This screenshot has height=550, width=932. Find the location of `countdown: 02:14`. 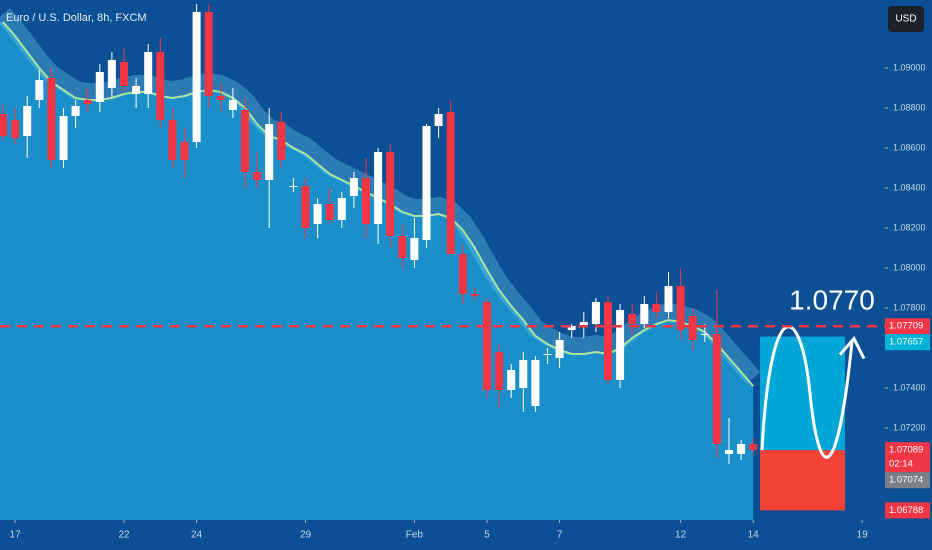

countdown: 02:14 is located at coordinates (901, 464).